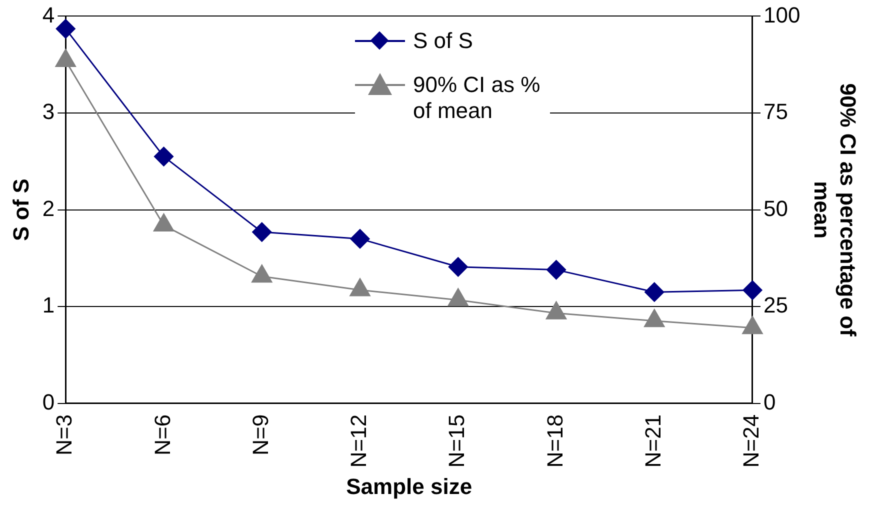  What do you see at coordinates (48, 305) in the screenshot?
I see `y-tick-label: 1` at bounding box center [48, 305].